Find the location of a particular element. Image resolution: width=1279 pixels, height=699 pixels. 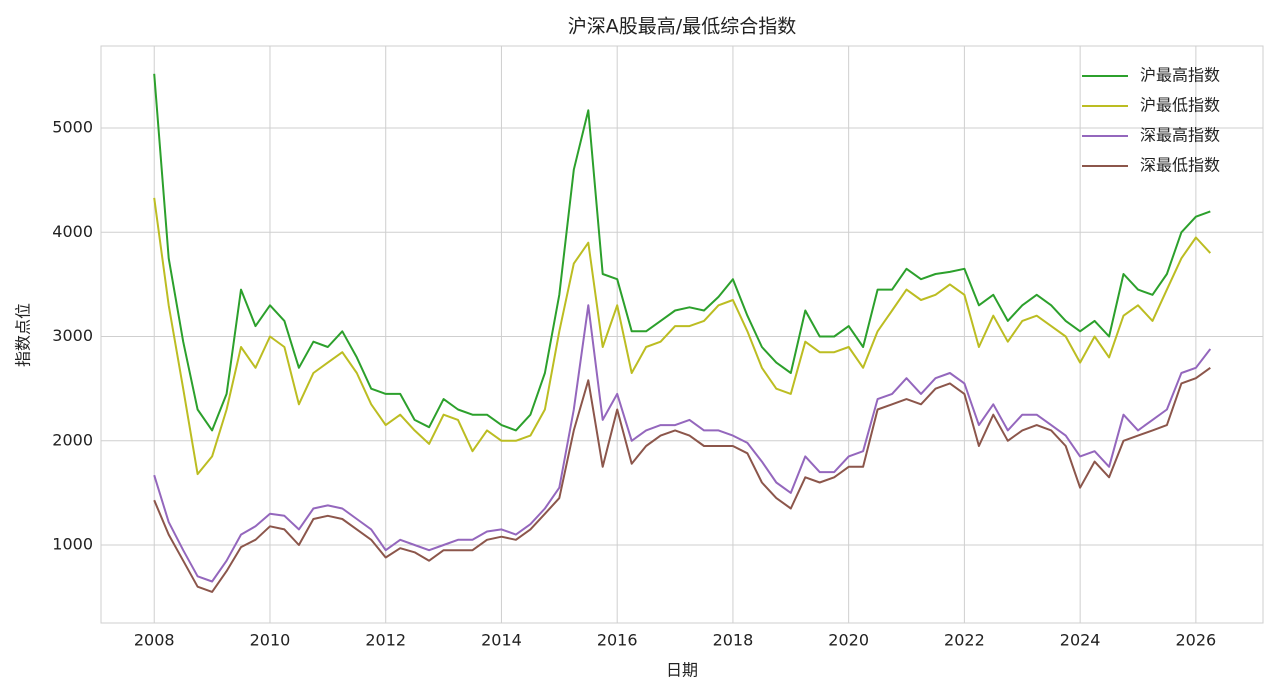

legend-label: 沪最低指数 is located at coordinates (1180, 105).